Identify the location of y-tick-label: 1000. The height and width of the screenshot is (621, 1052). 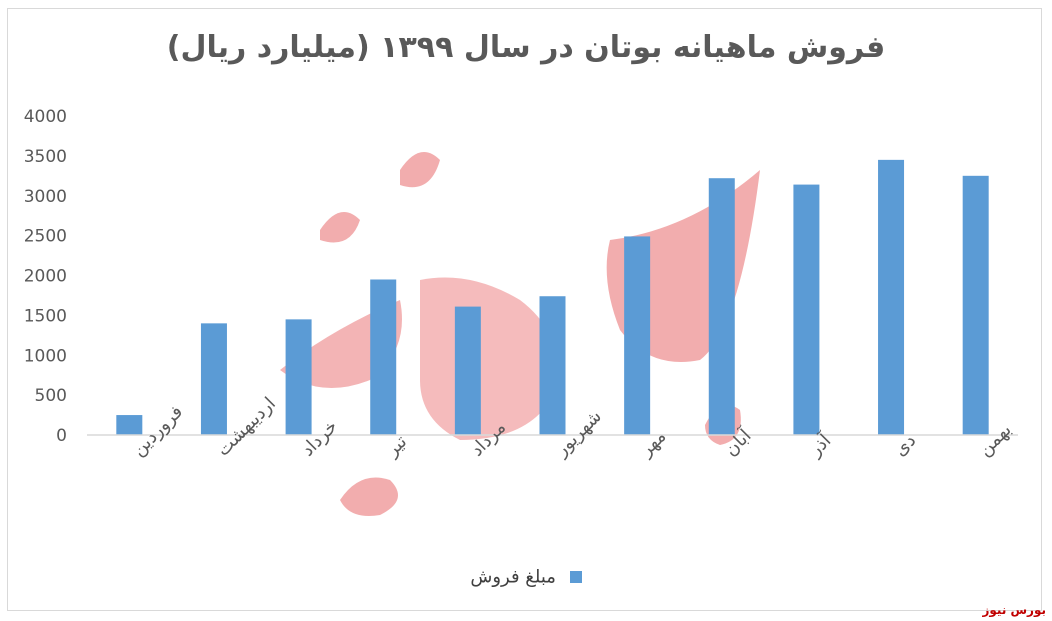
(45, 356).